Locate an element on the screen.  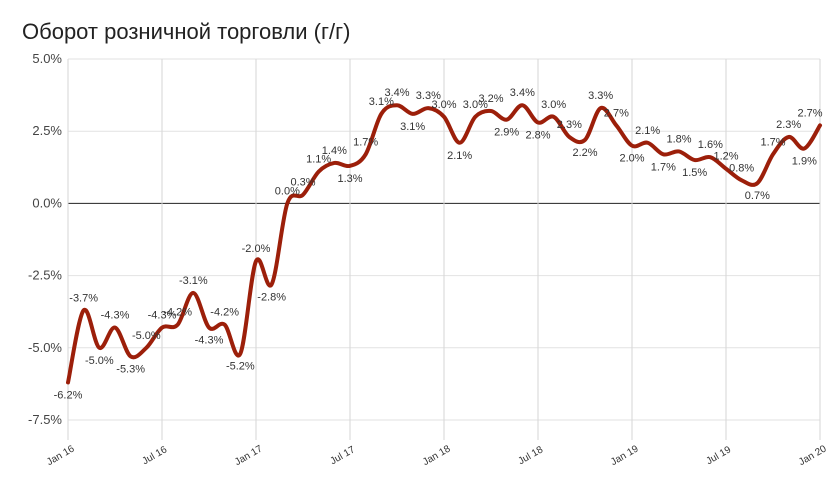
data-label: -5.3% is located at coordinates (130, 369).